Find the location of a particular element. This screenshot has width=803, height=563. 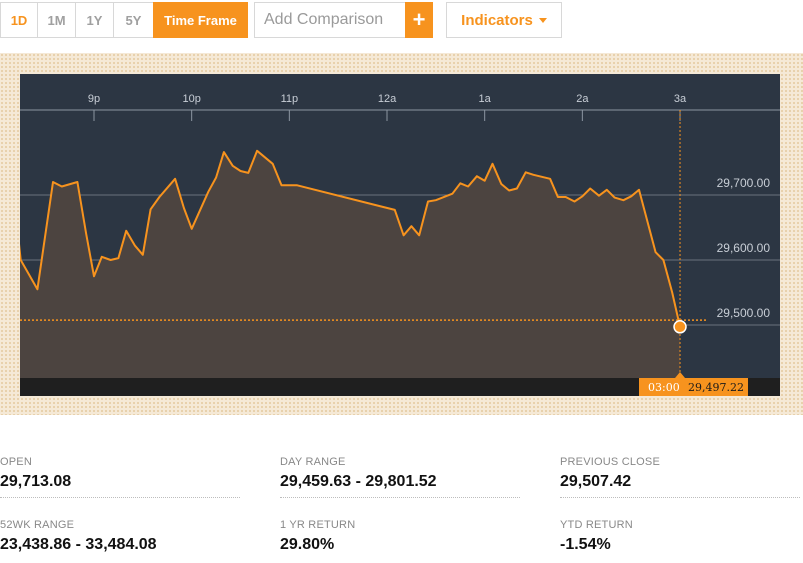

stat-label: OPEN is located at coordinates (16, 462).